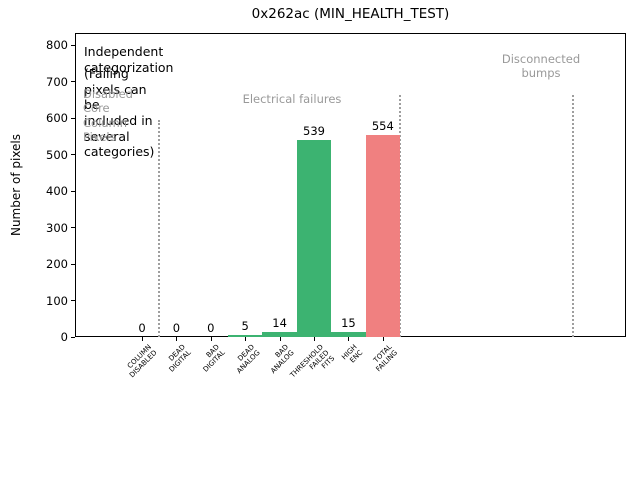 The width and height of the screenshot is (640, 480). I want to click on y-tick-label: 700, so click(57, 81).